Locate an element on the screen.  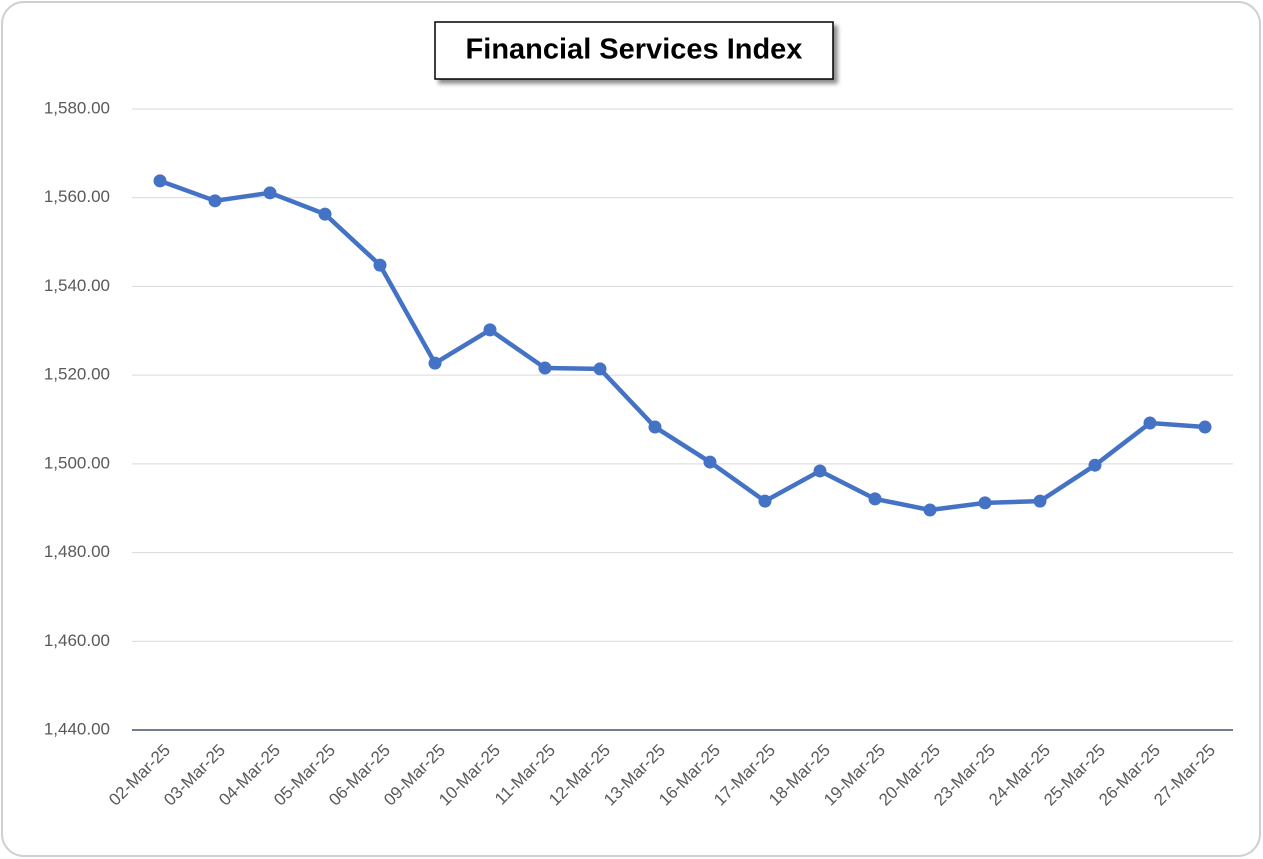
chart-title: Financial Services Index is located at coordinates (634, 50).